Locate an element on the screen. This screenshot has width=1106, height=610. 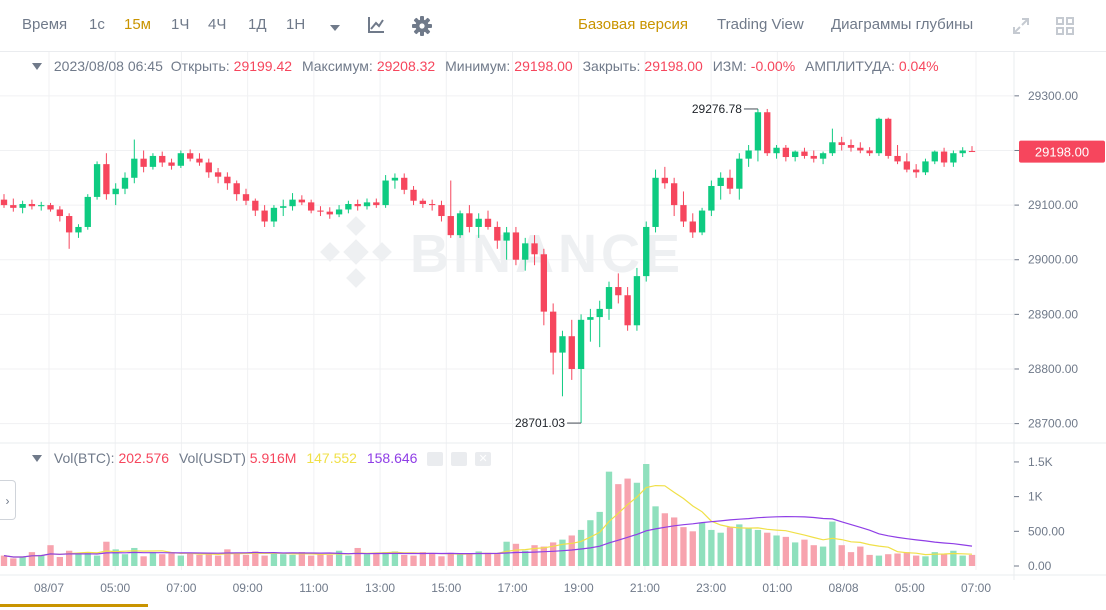
binance-watermark: BINANCE is located at coordinates (500, 252).